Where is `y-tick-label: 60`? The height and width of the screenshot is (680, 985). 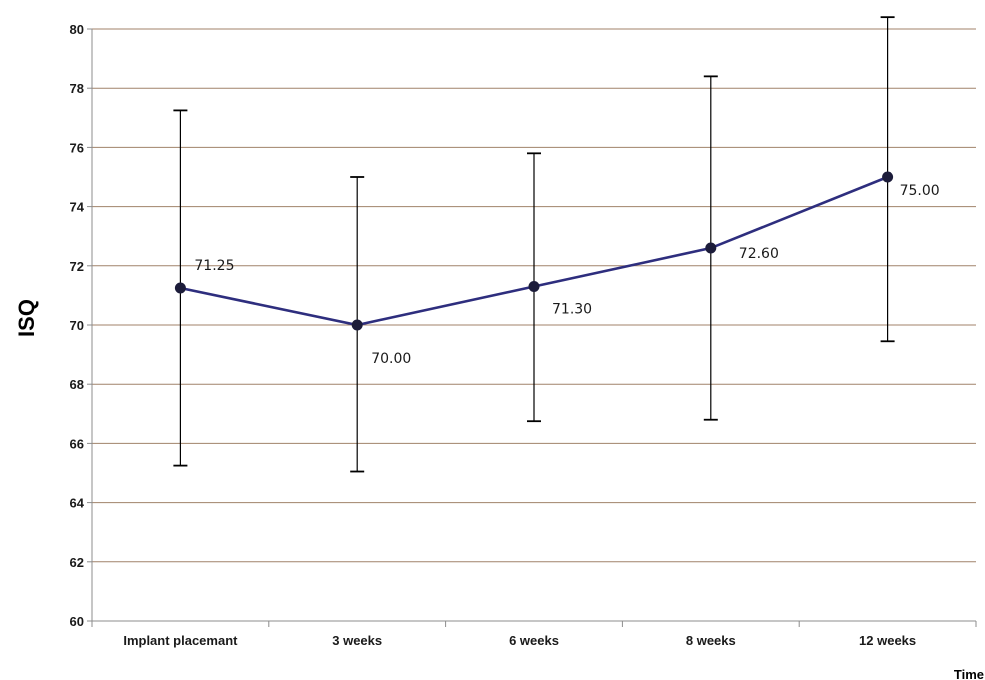 y-tick-label: 60 is located at coordinates (77, 621).